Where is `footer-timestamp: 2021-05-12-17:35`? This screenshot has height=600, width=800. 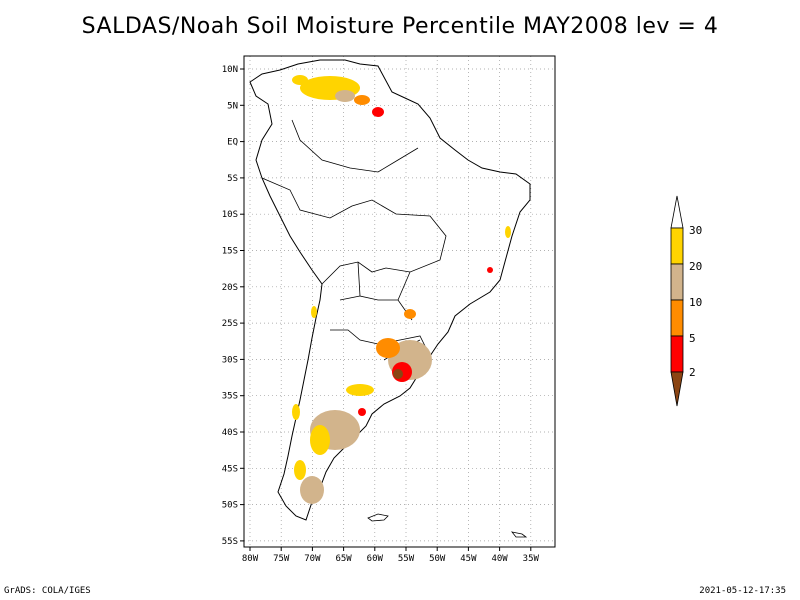
footer-timestamp: 2021-05-12-17:35 is located at coordinates (742, 591).